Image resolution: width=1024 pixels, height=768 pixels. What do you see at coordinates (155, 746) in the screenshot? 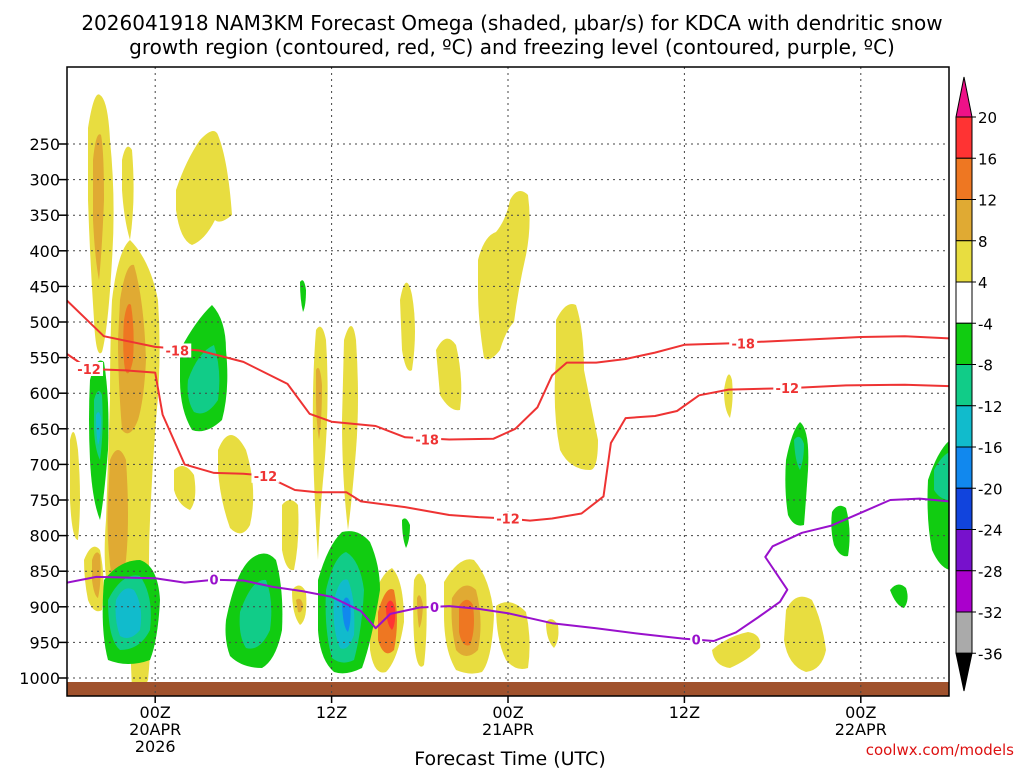
I see `x-tick-label: 2026` at bounding box center [155, 746].